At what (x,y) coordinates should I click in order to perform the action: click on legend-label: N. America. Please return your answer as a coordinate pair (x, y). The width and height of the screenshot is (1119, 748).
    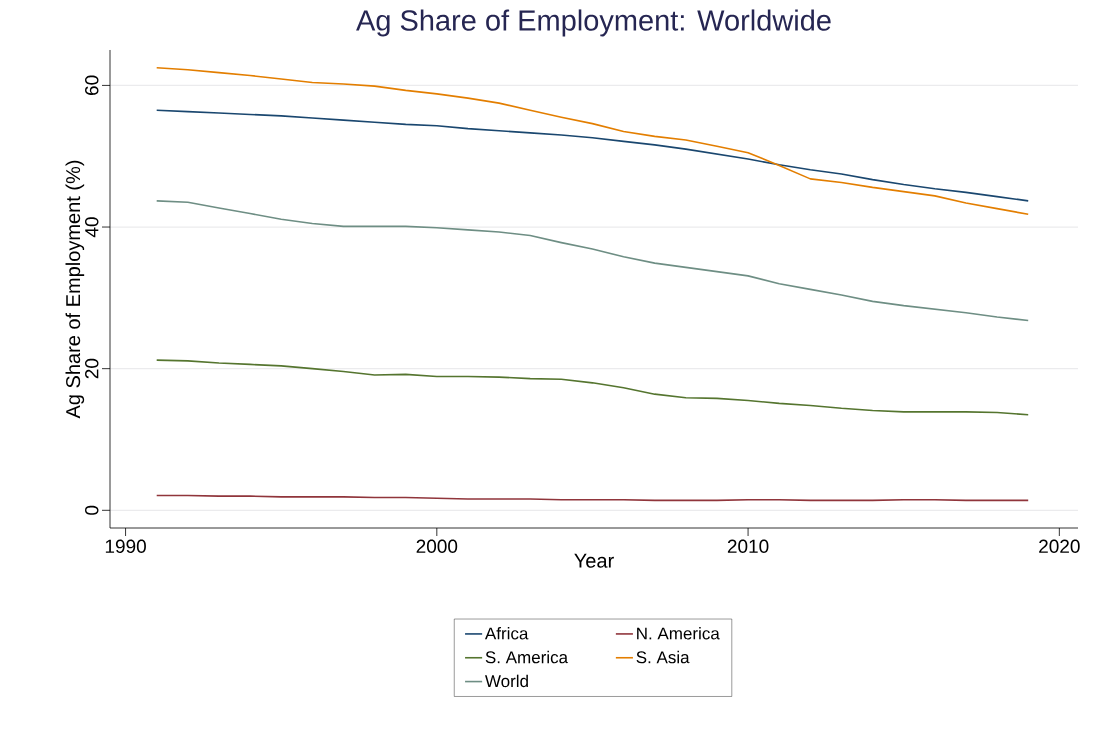
    Looking at the image, I should click on (678, 633).